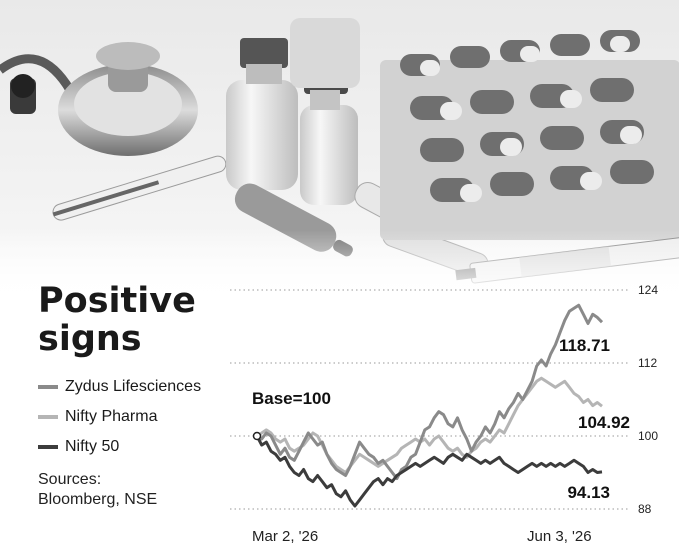 Image resolution: width=679 pixels, height=560 pixels. I want to click on legend-item-nifty-pharma: Nifty Pharma, so click(119, 417).